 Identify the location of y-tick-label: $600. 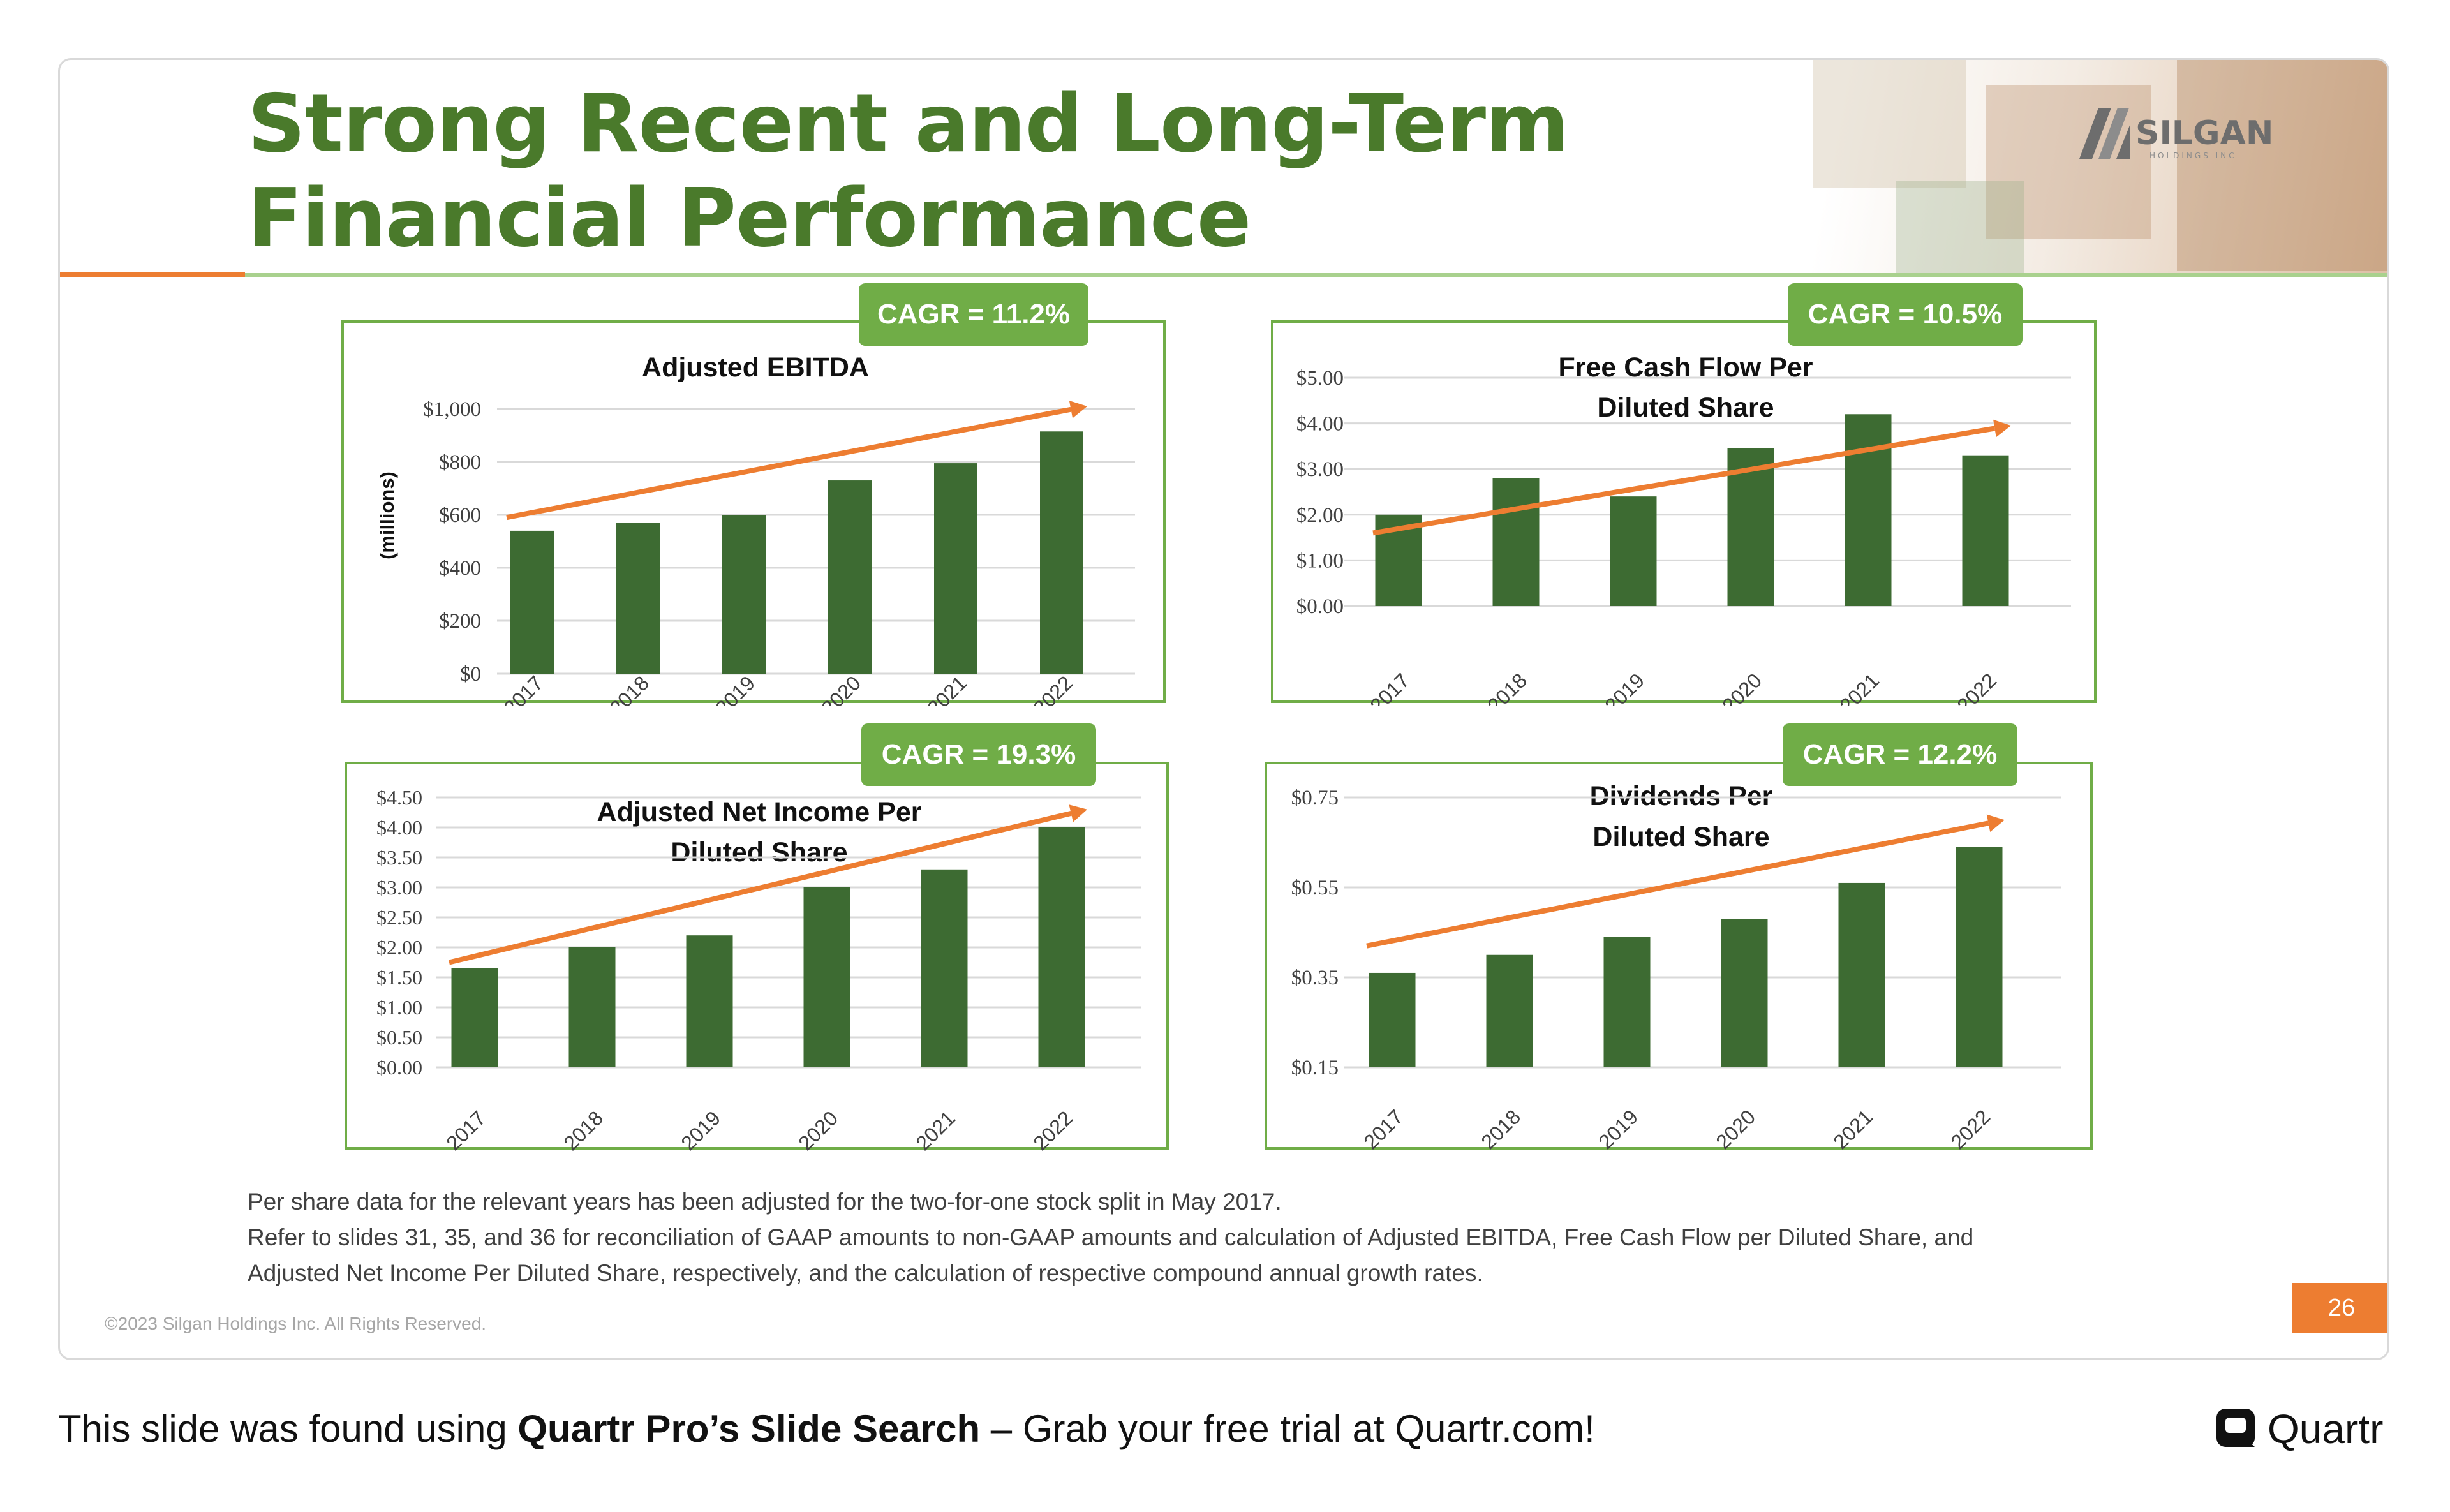
(460, 515).